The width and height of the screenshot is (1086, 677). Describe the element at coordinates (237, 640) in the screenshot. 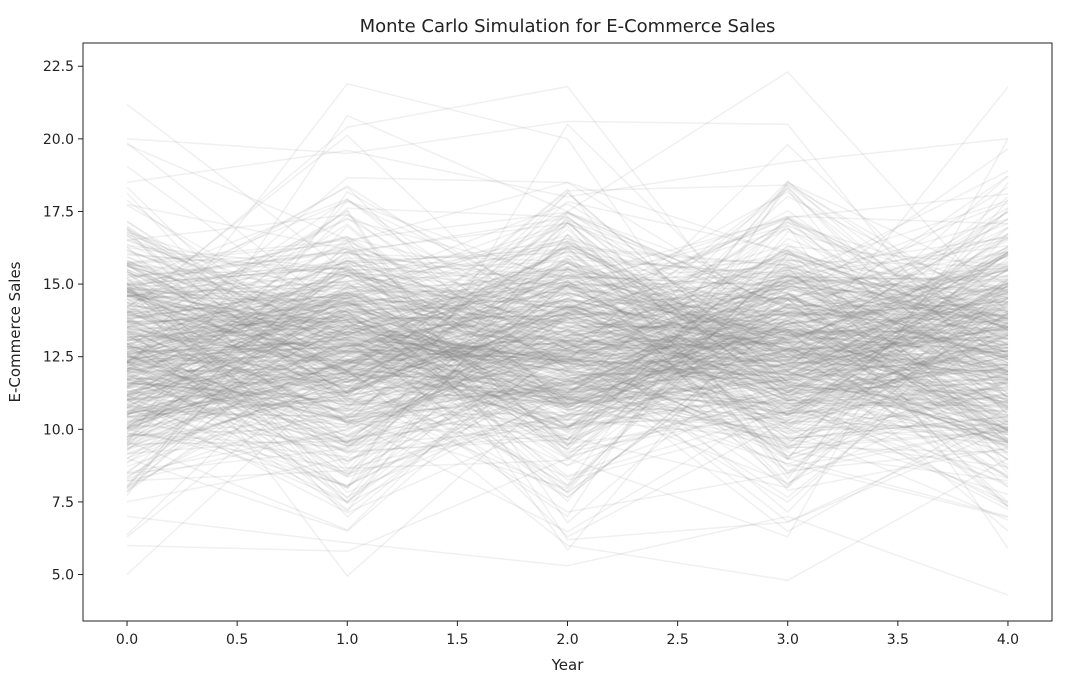

I see `x-tick-label: 0.5` at that location.